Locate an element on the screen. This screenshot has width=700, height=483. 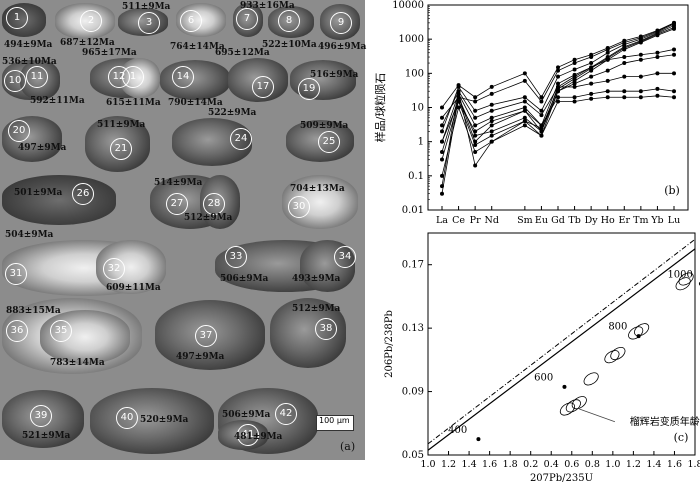
grain-age-label: 481±9Ma is located at coordinates (258, 437).